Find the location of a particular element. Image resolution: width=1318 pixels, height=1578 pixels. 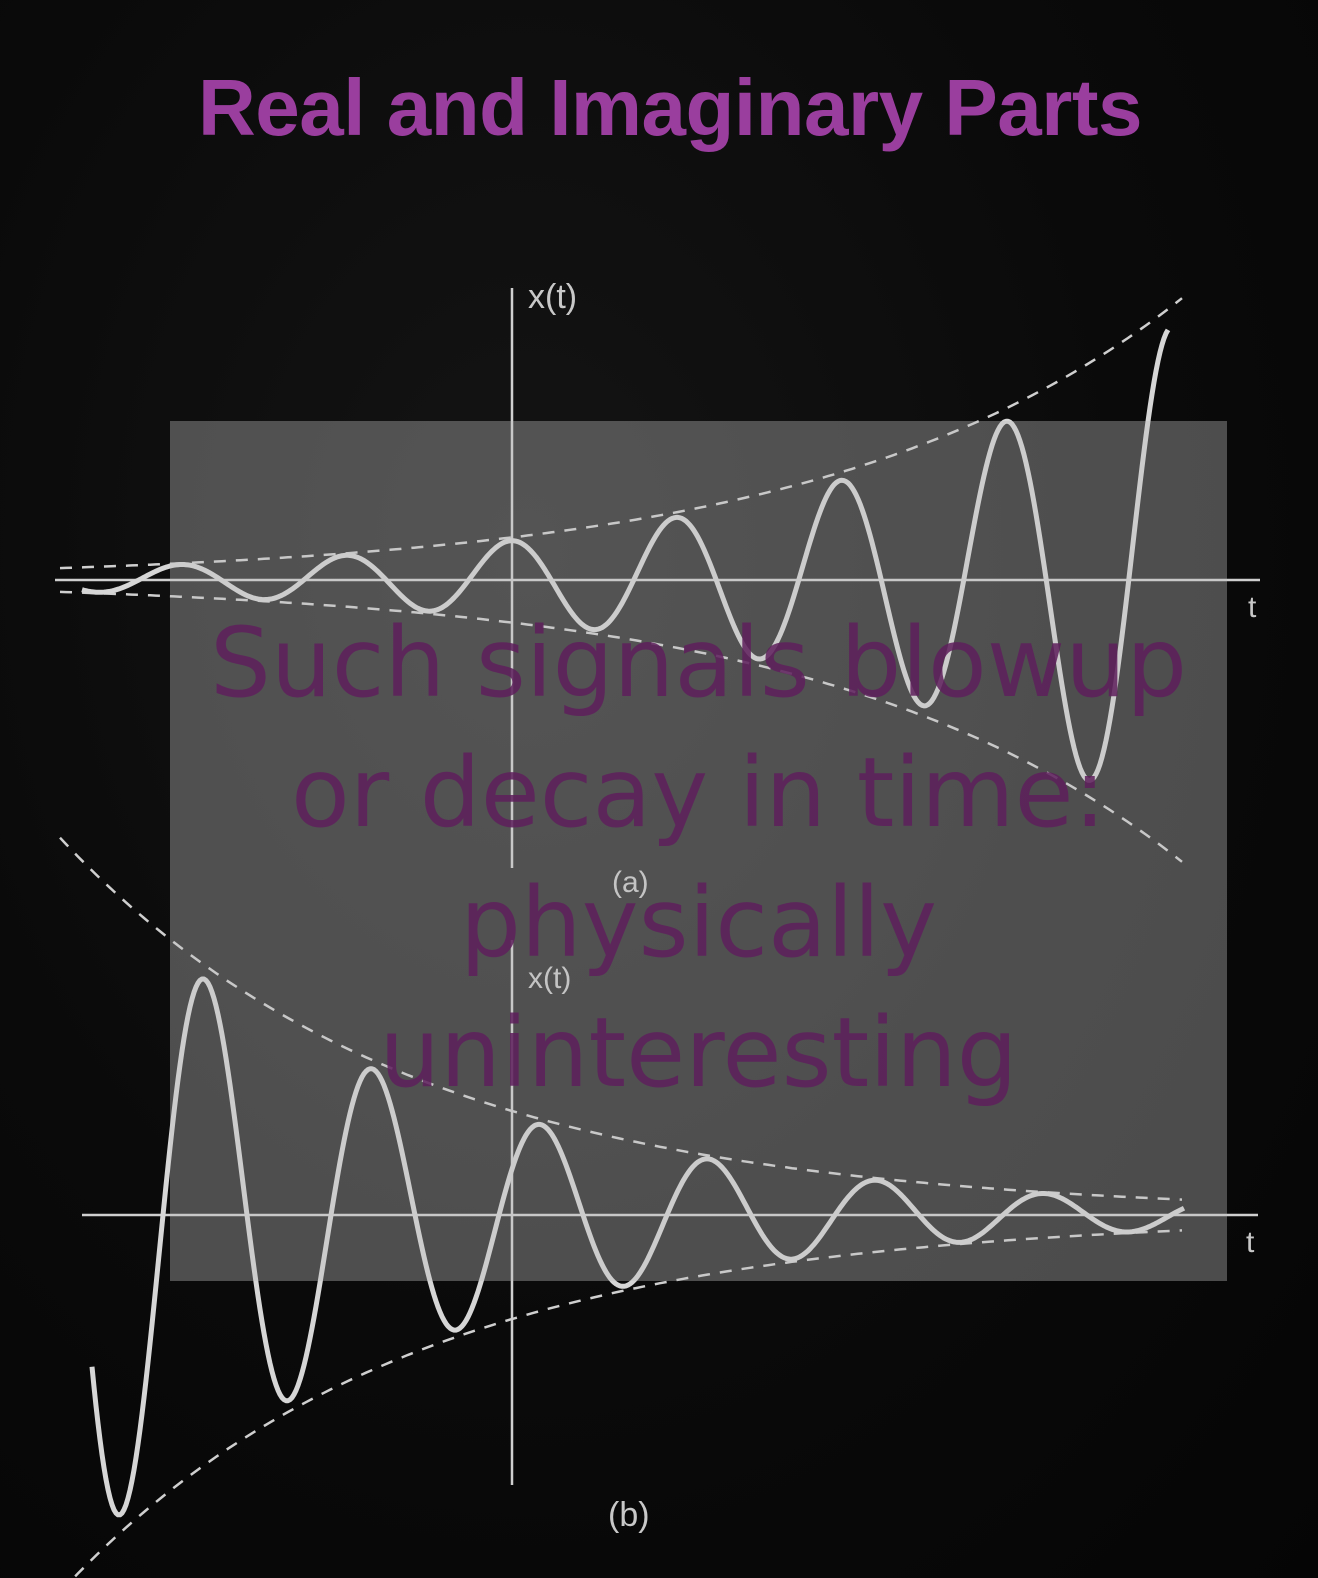

figure-a-x-axis-label: t is located at coordinates (1252, 607).